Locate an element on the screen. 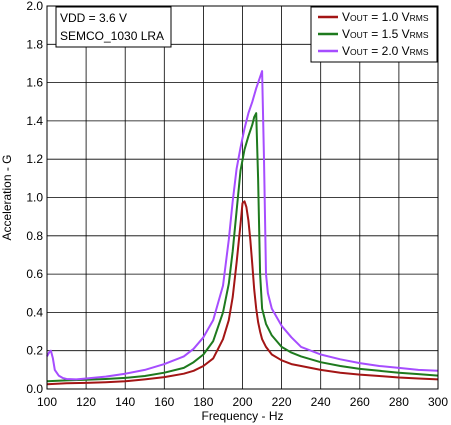  legend-label-3: VOUT = 2.0 VRMS is located at coordinates (385, 51).